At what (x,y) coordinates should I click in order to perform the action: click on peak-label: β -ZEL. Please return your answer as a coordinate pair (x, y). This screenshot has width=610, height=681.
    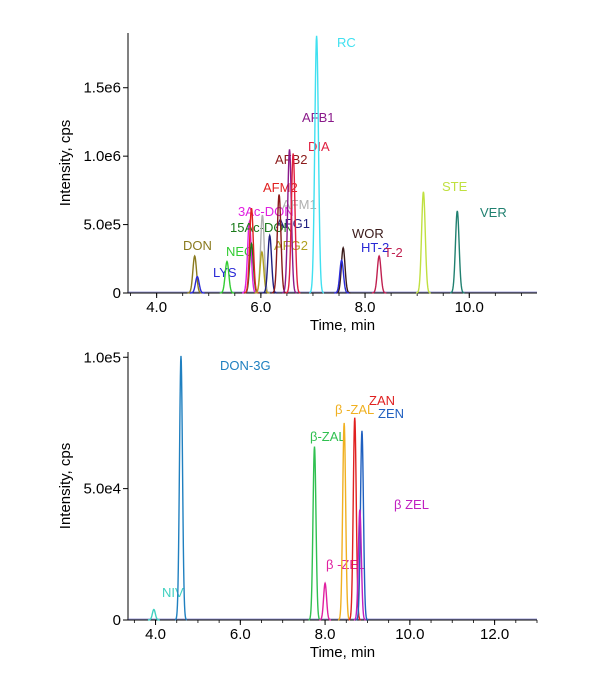
    Looking at the image, I should click on (345, 564).